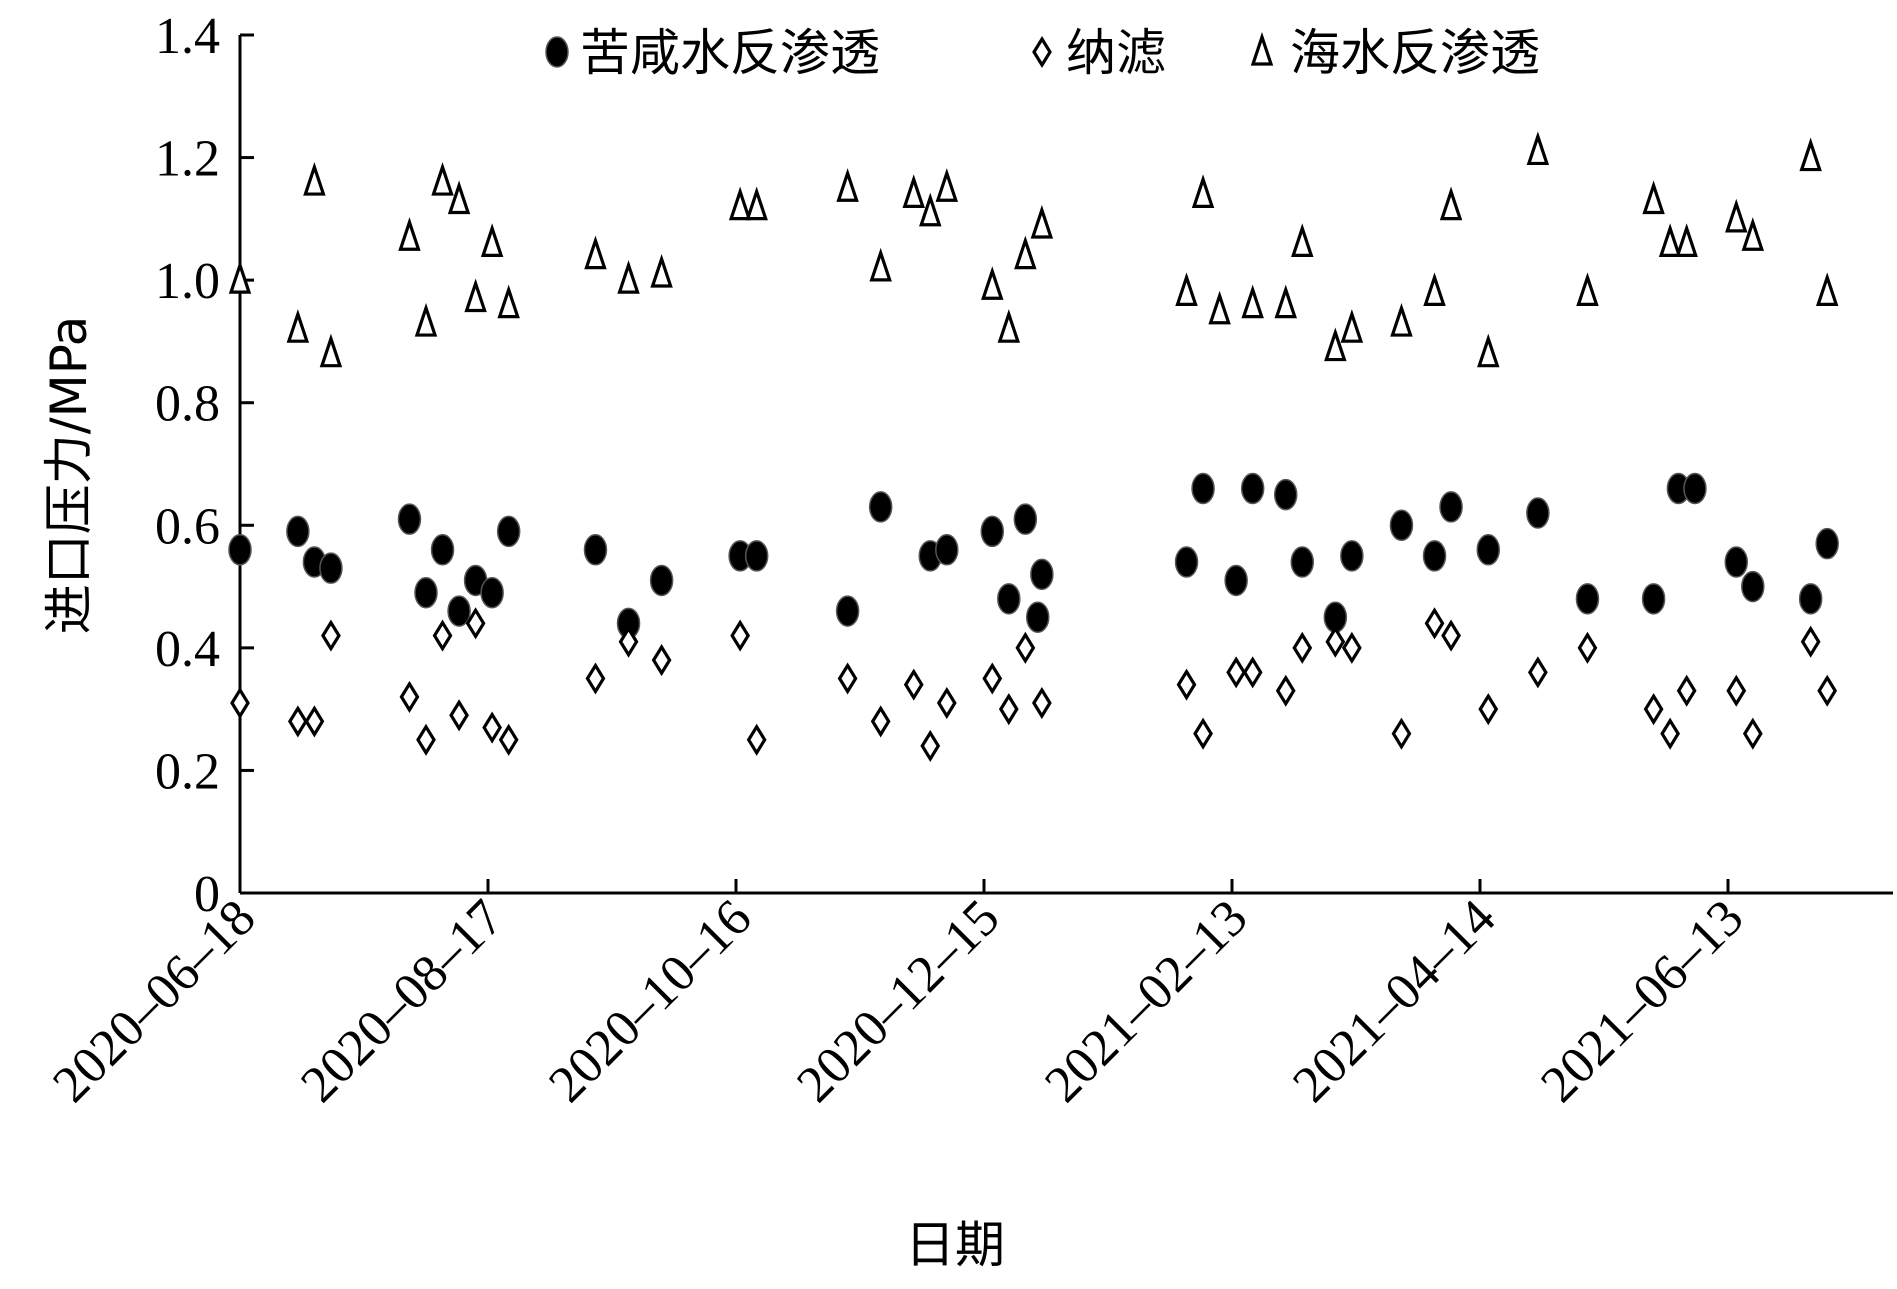  Describe the element at coordinates (187, 771) in the screenshot. I see `y-tick-label: 0.2` at that location.